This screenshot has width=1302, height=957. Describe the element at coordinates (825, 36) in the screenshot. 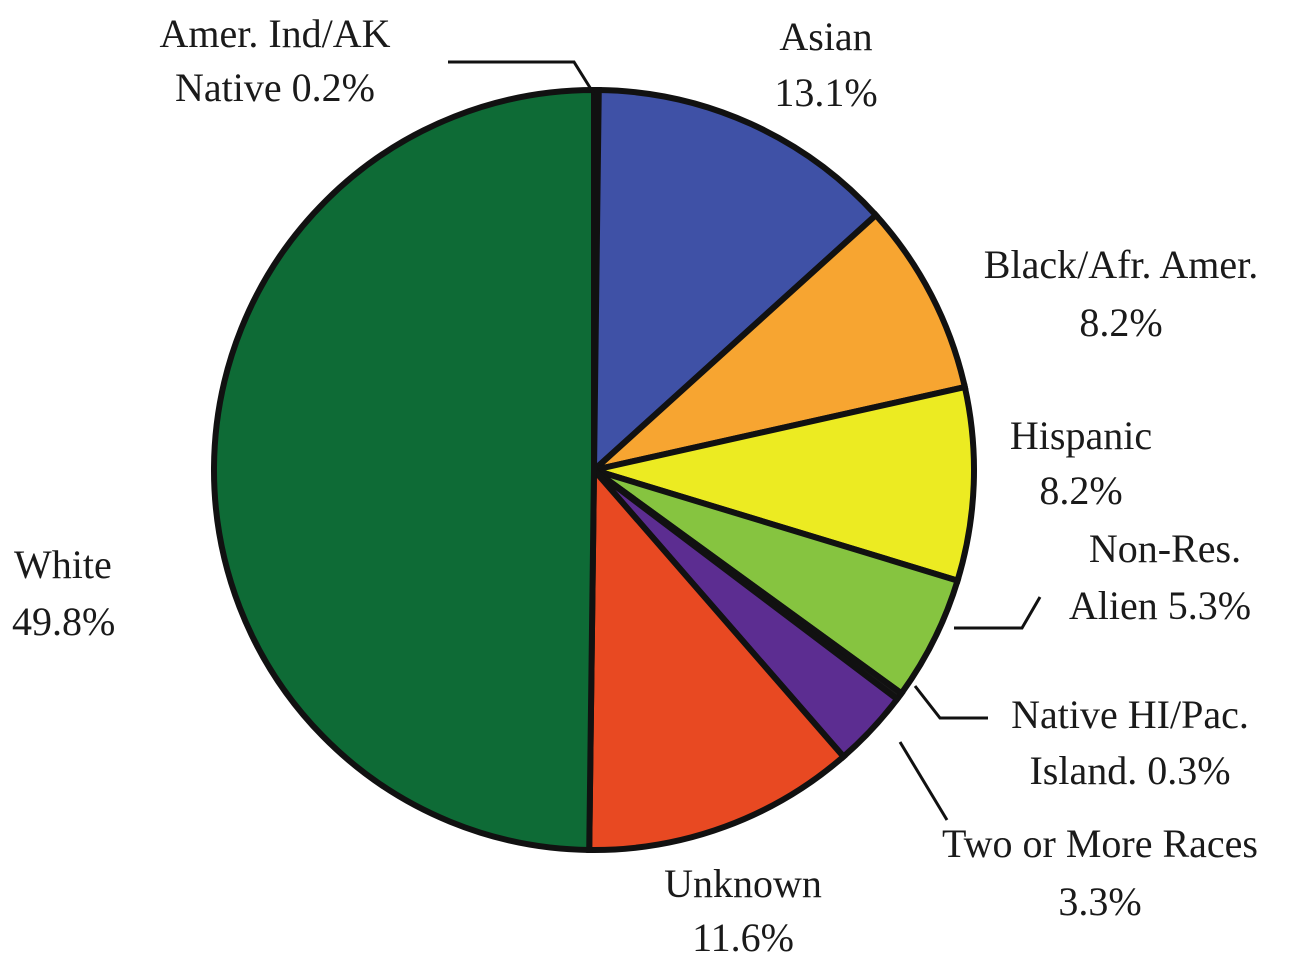

I see `label-asian: Asian` at that location.